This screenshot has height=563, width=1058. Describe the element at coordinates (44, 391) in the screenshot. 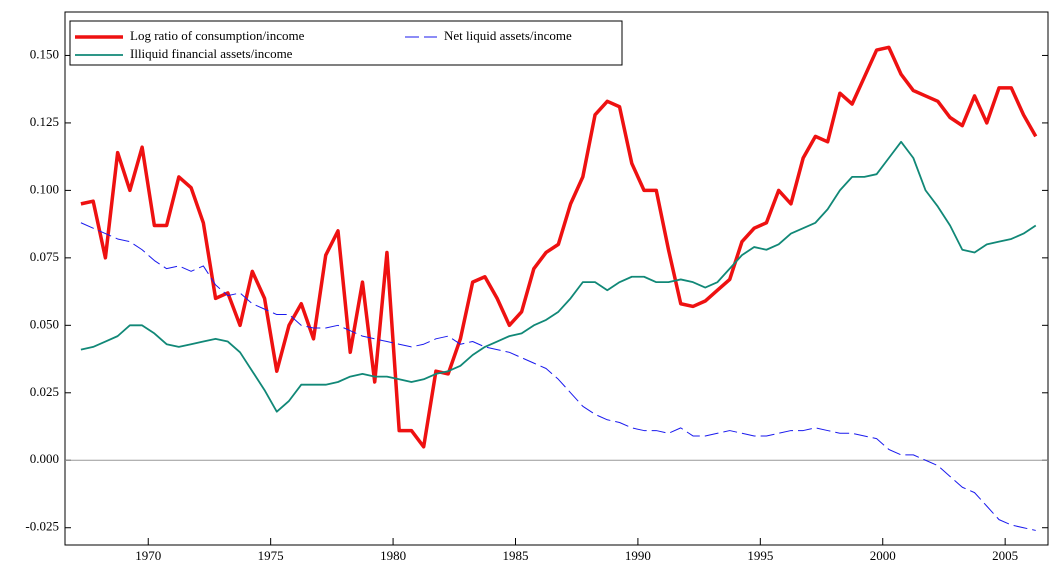

I see `y-tick-label: 0.025` at that location.